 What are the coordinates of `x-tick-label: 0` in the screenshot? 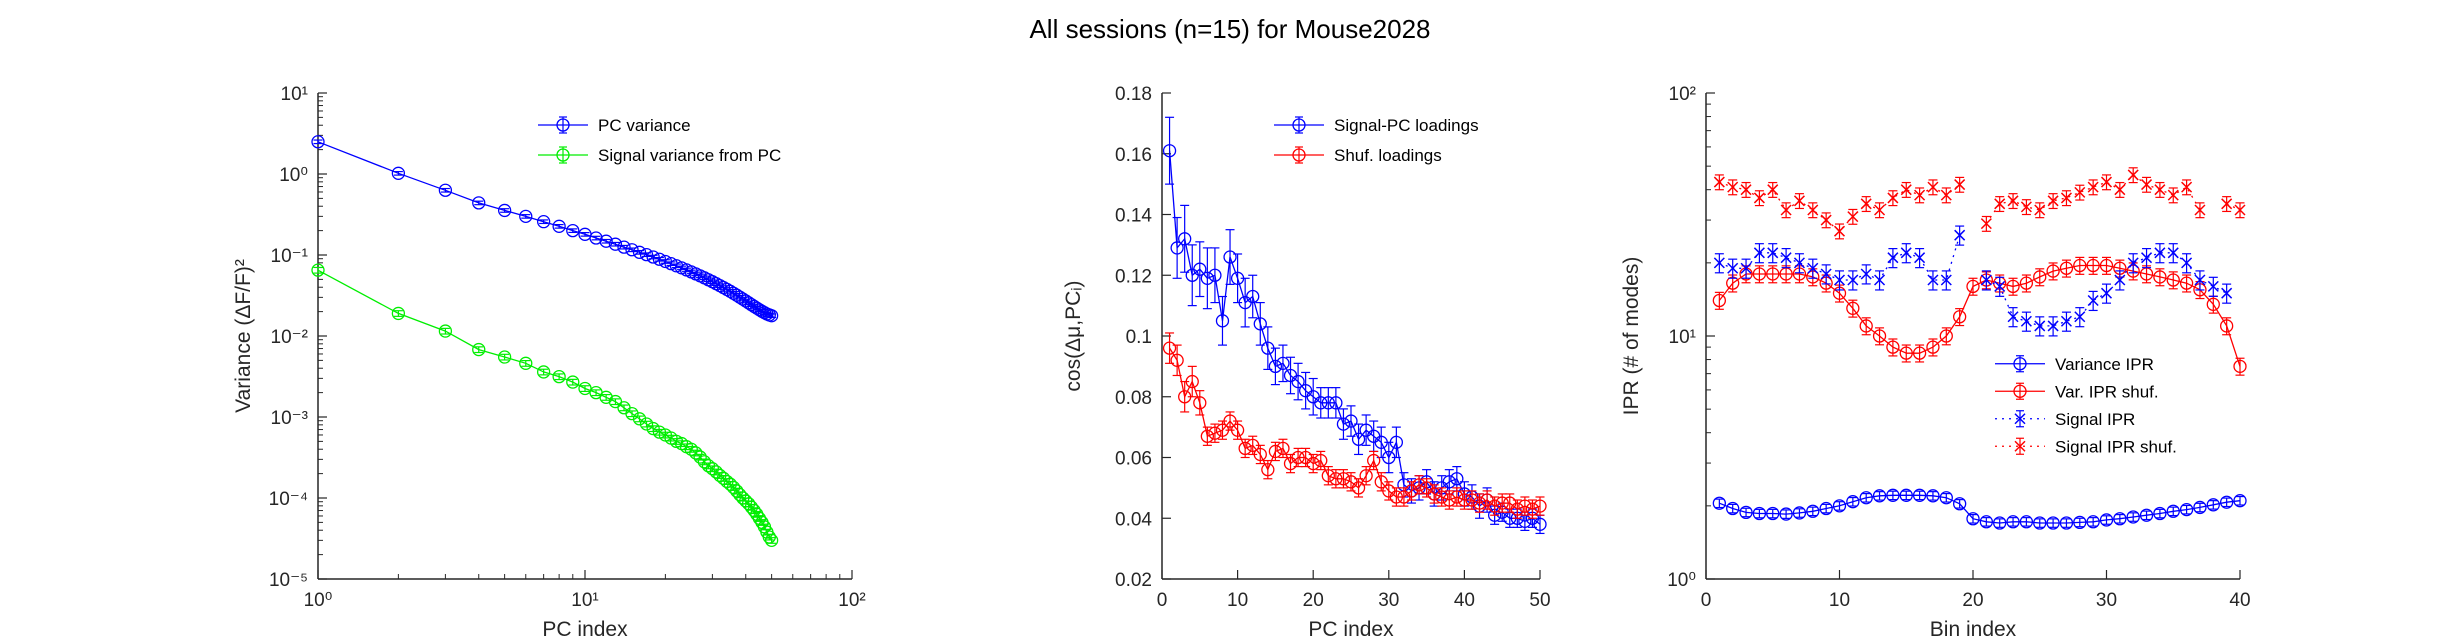 It's located at (1162, 600).